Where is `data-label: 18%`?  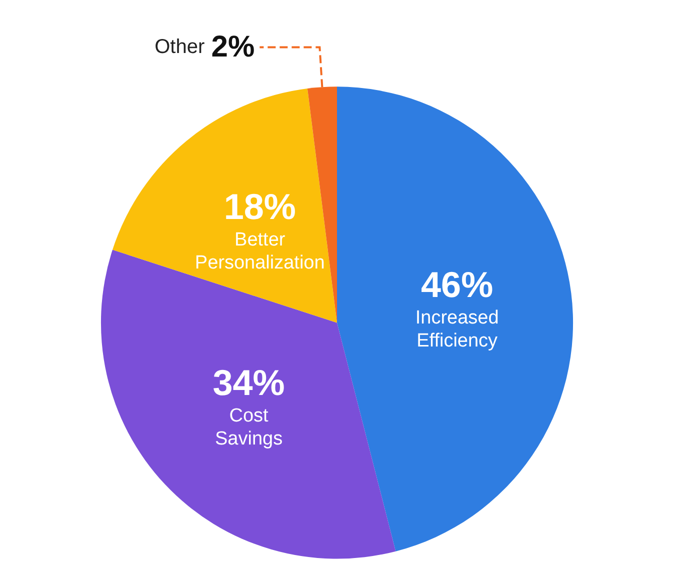 data-label: 18% is located at coordinates (260, 206).